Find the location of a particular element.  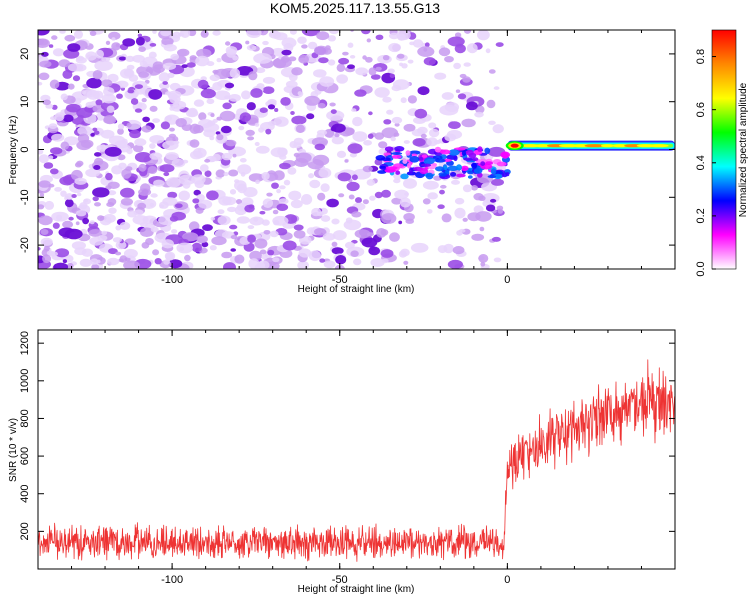

x-tick-label: 0 is located at coordinates (507, 580).